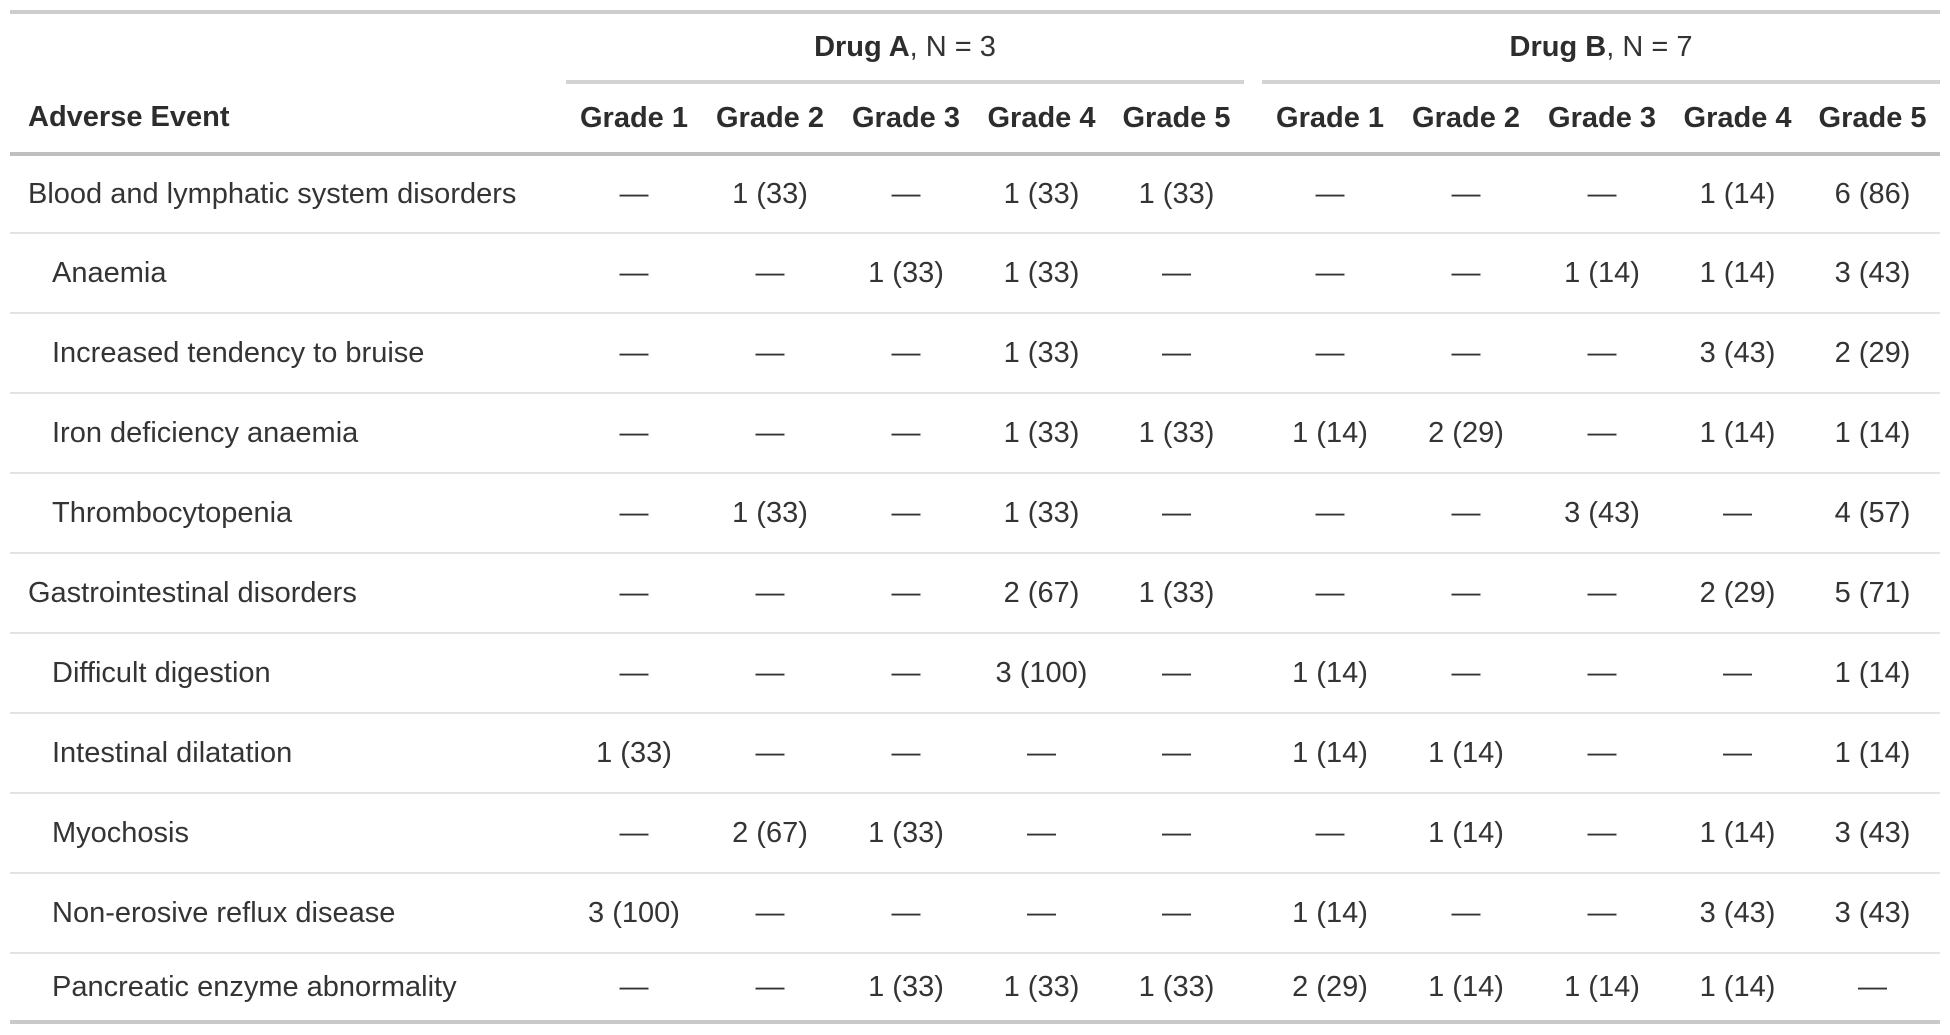 Image resolution: width=1950 pixels, height=1035 pixels. What do you see at coordinates (288, 592) in the screenshot?
I see `adverse-event-label: Gastrointestinal disorders` at bounding box center [288, 592].